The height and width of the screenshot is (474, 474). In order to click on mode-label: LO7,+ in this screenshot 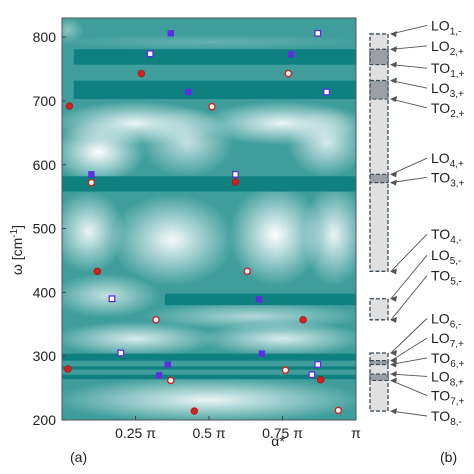, I will do `click(447, 340)`.